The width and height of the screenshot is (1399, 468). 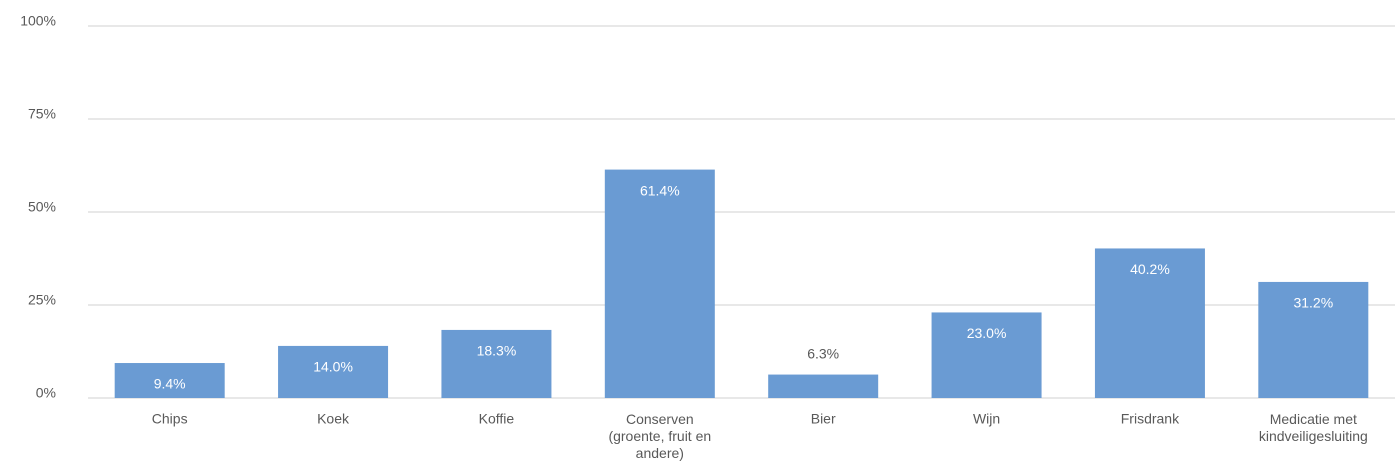 I want to click on data-label: 40.2%, so click(x=1150, y=269).